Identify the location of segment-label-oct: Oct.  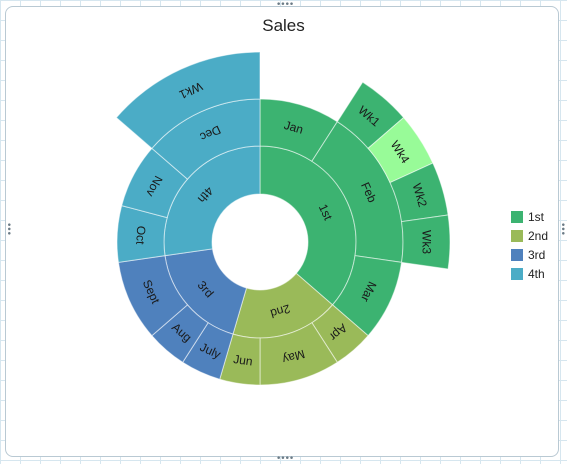
(140, 235).